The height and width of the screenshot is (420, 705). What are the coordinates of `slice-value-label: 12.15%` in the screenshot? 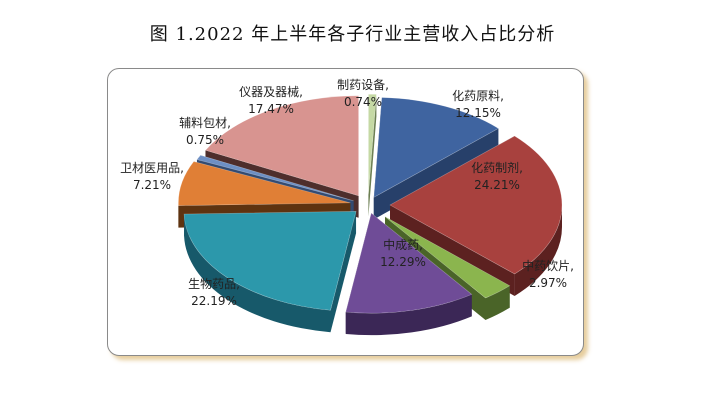 It's located at (478, 113).